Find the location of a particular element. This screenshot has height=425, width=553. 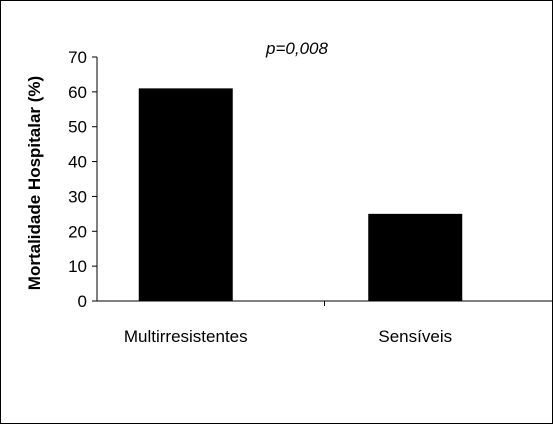

y-tick-label: 40 is located at coordinates (77, 162).